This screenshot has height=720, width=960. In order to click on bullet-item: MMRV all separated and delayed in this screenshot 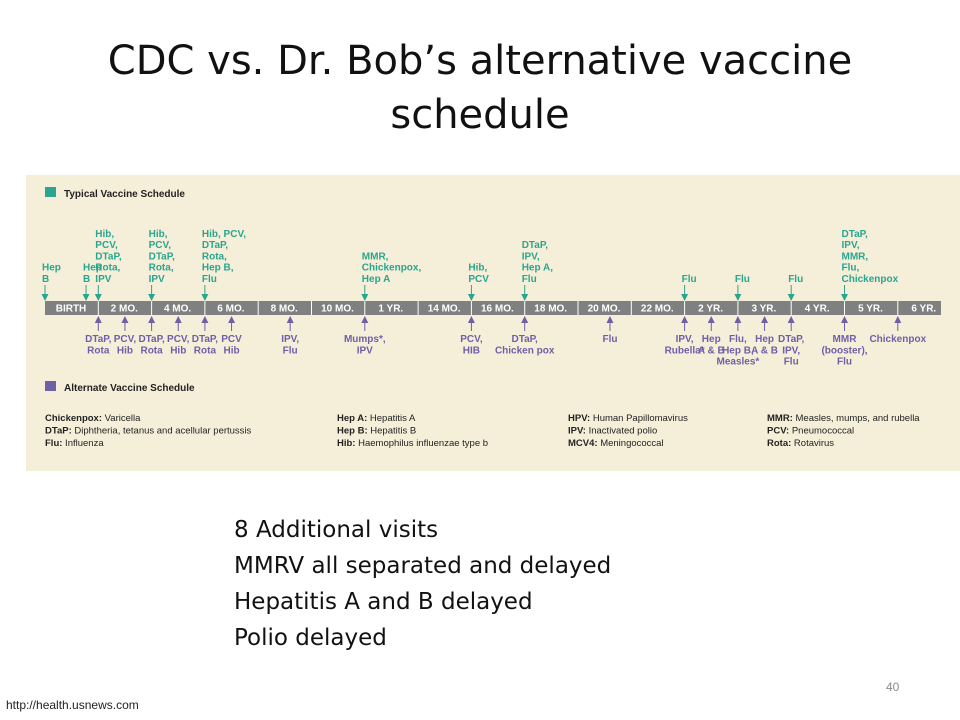, I will do `click(423, 566)`.